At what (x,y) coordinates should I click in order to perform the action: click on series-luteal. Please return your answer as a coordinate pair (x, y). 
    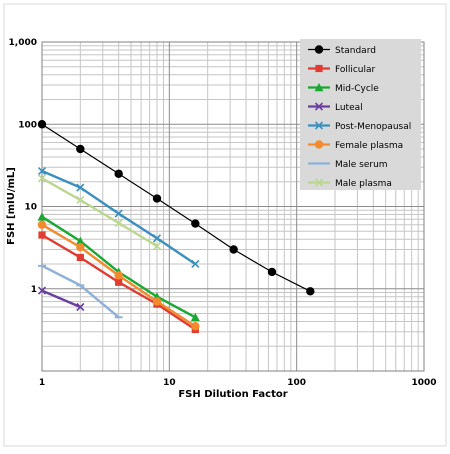
    Looking at the image, I should click on (61, 299).